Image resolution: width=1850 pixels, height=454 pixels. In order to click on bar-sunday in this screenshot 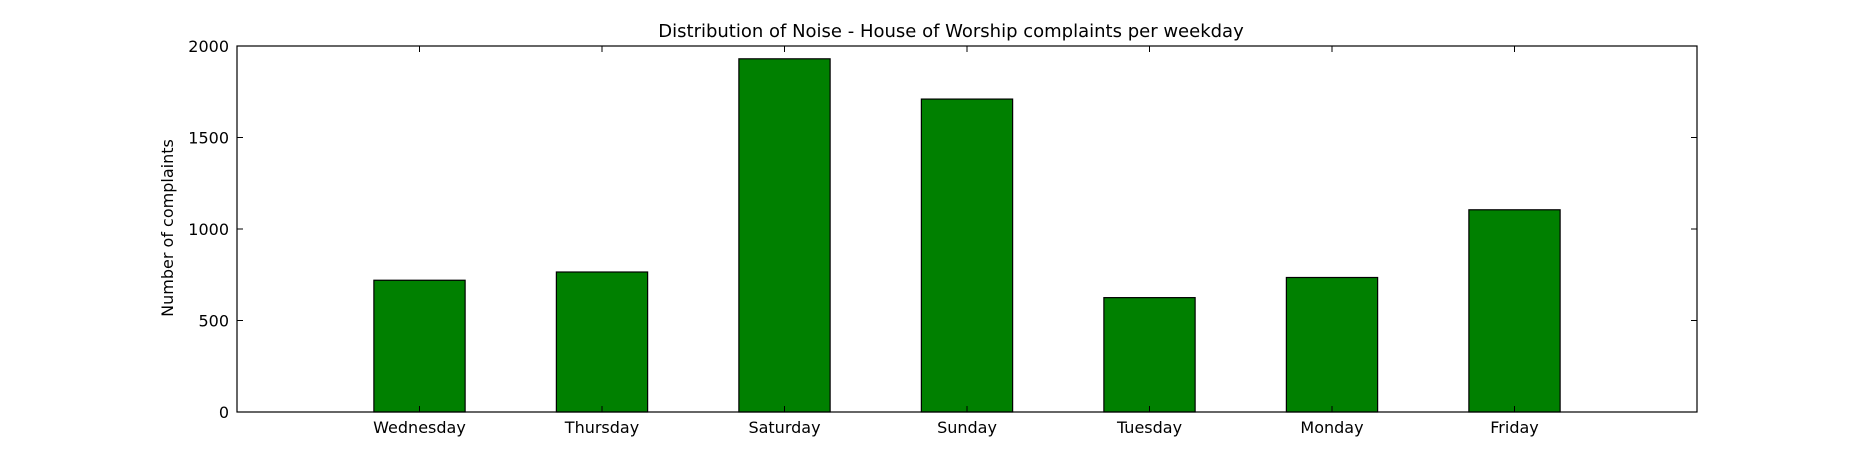, I will do `click(967, 255)`.